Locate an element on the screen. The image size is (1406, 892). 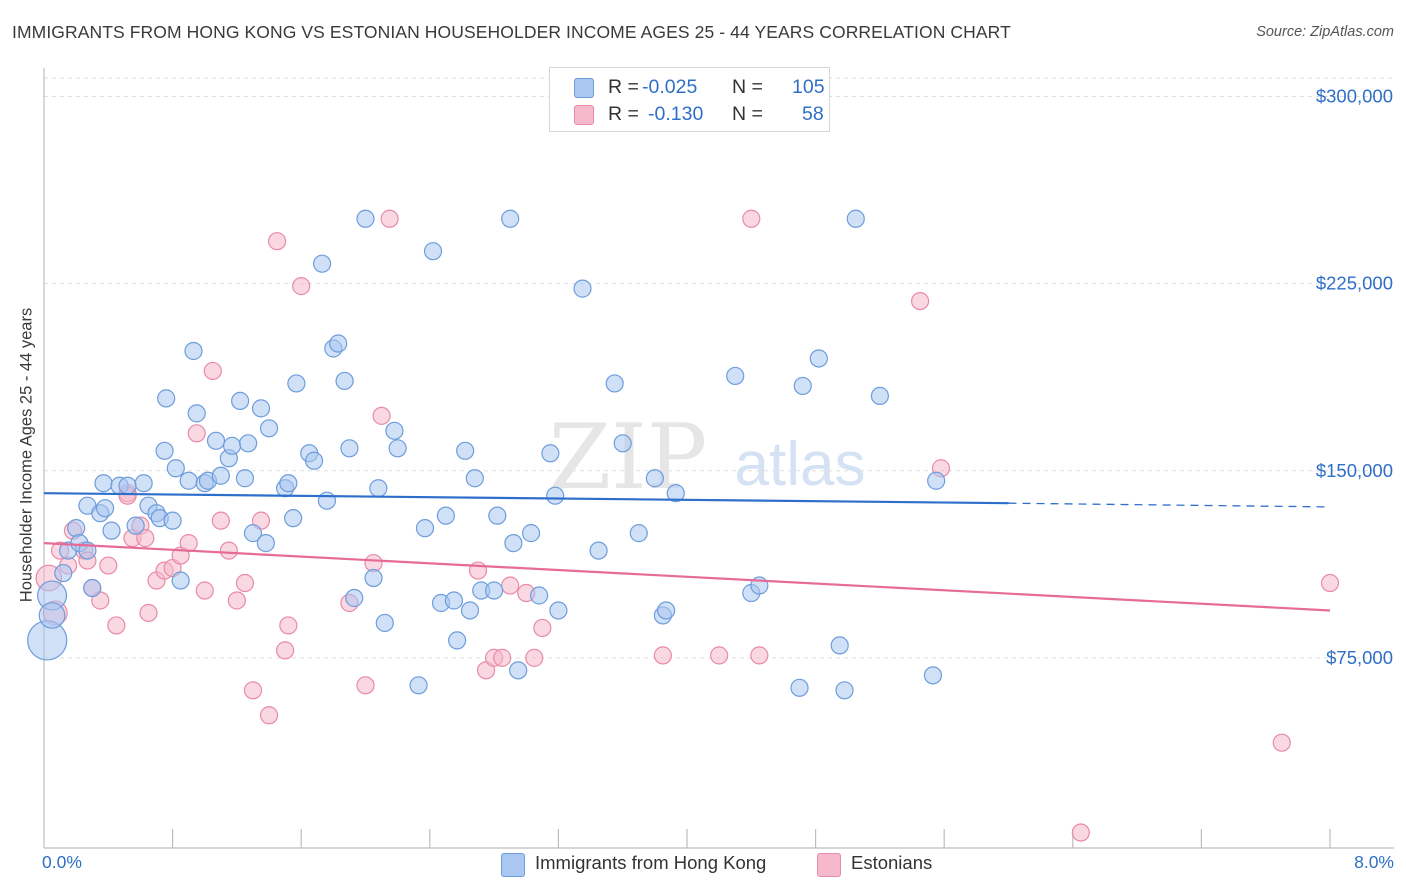
y-tick-label: $75,000 is located at coordinates (1359, 657).